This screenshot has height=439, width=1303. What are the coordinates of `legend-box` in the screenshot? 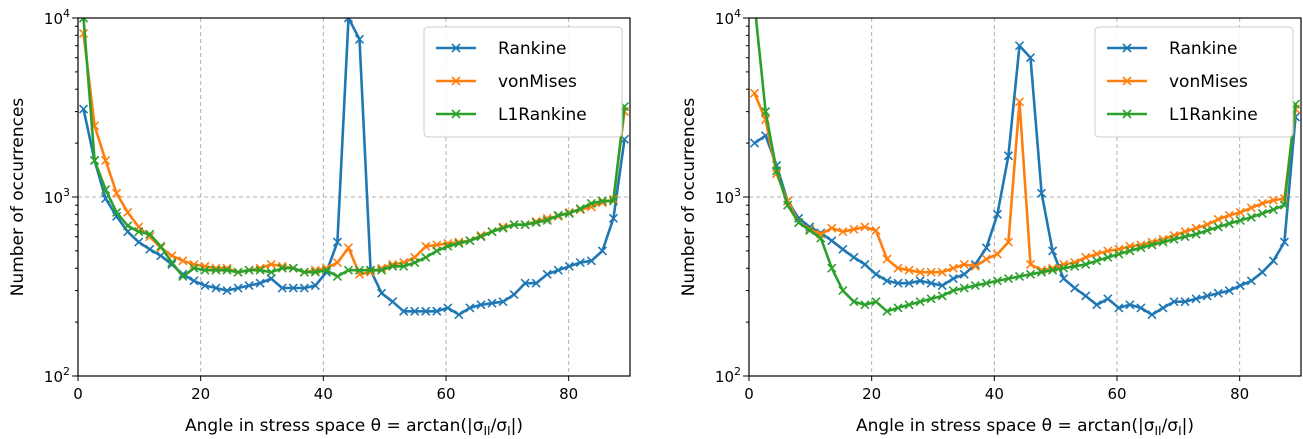 It's located at (1194, 82).